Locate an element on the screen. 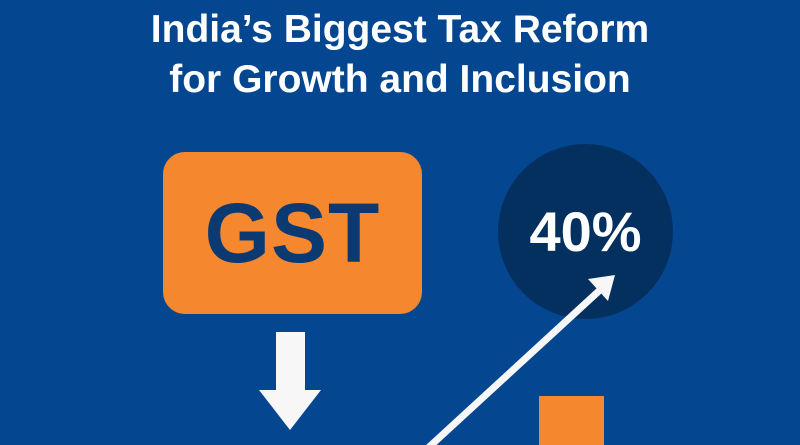  arrow-down-icon is located at coordinates (290, 381).